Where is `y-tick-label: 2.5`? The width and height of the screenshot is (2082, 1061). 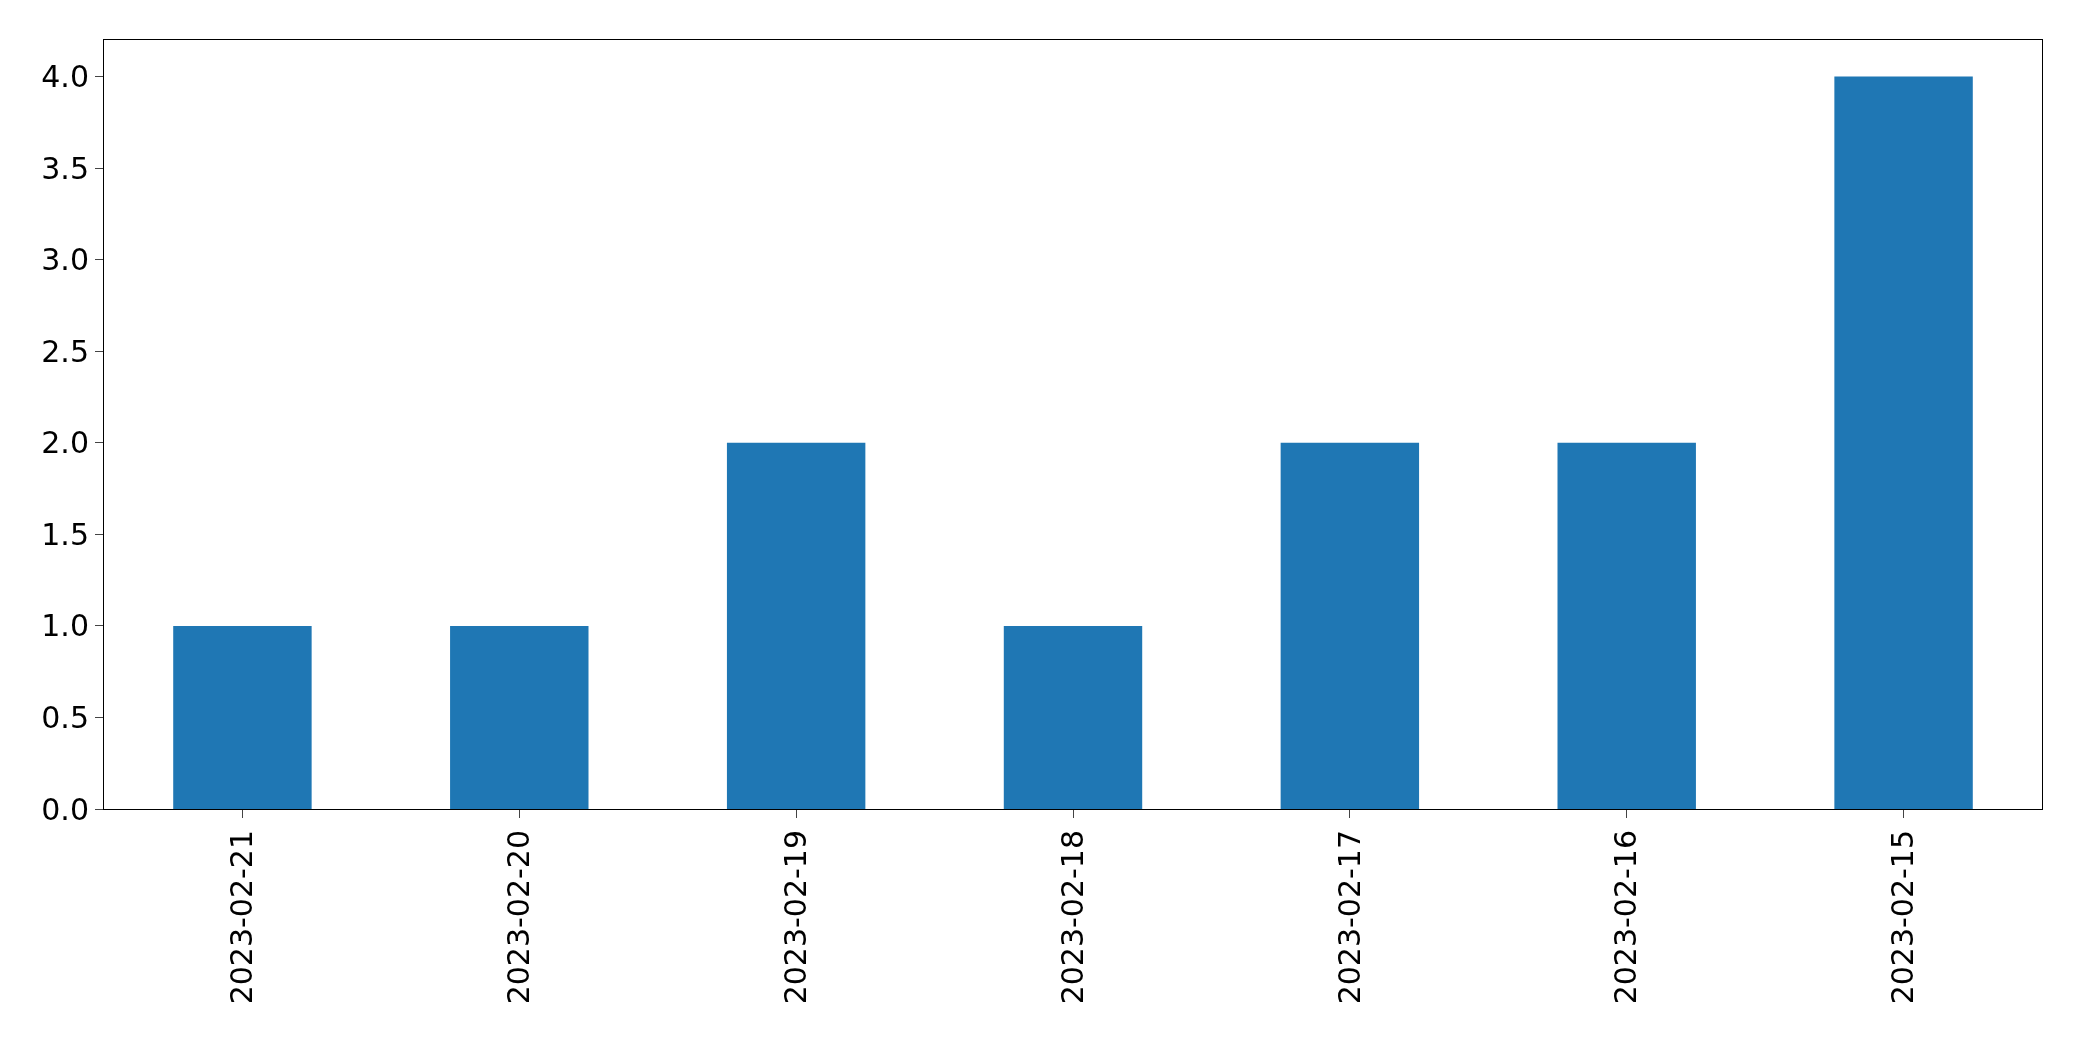
y-tick-label: 2.5 is located at coordinates (65, 351).